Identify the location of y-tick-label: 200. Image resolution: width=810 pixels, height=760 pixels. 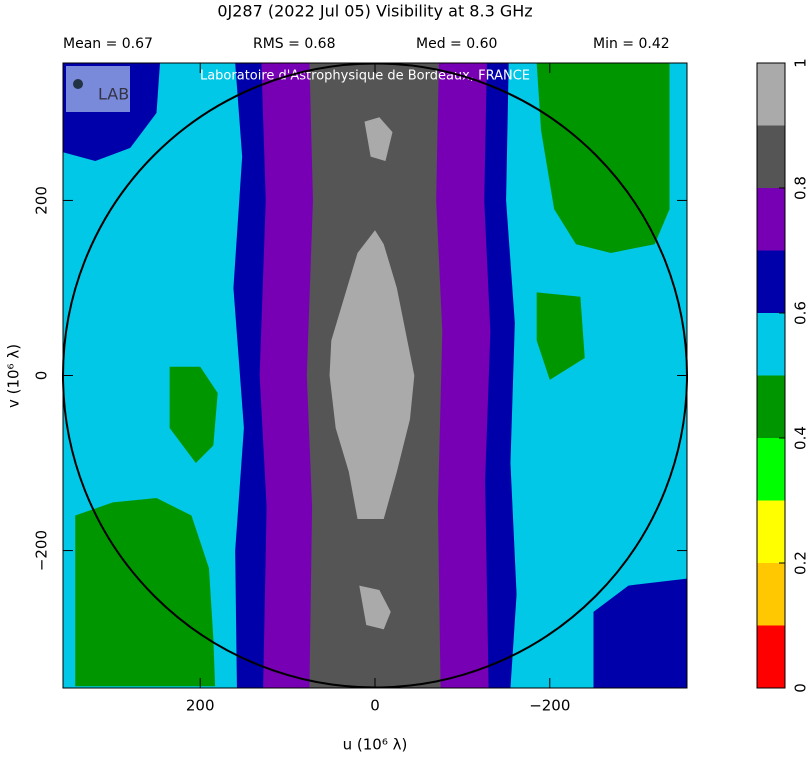
(42, 200).